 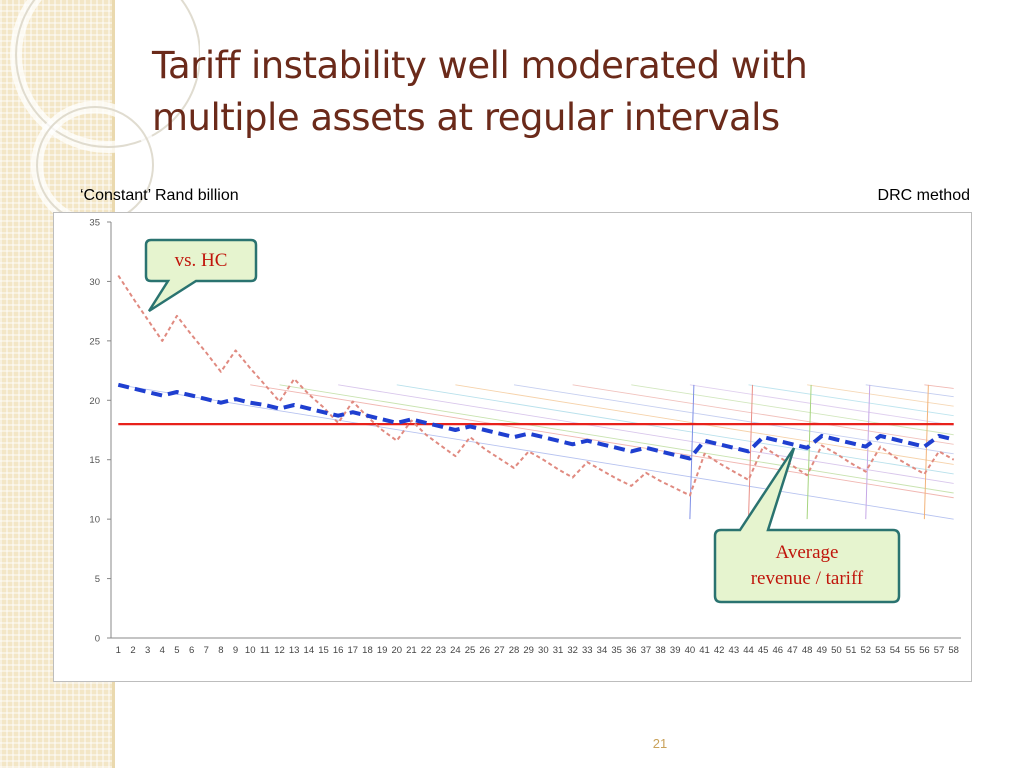 What do you see at coordinates (206, 650) in the screenshot?
I see `x-tick-label: 7` at bounding box center [206, 650].